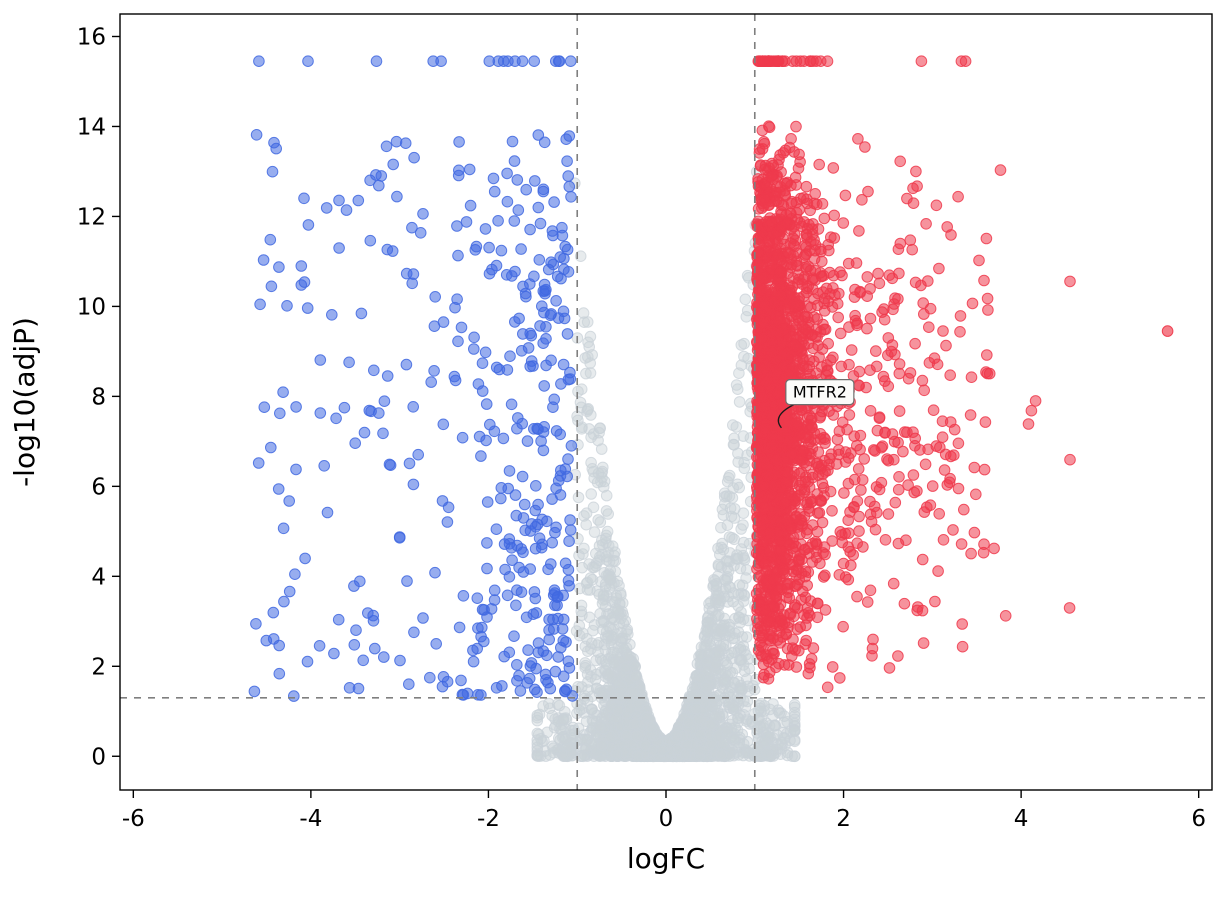 The image size is (1228, 907). Describe the element at coordinates (786, 416) in the screenshot. I see `annotation-pointer-line` at that location.